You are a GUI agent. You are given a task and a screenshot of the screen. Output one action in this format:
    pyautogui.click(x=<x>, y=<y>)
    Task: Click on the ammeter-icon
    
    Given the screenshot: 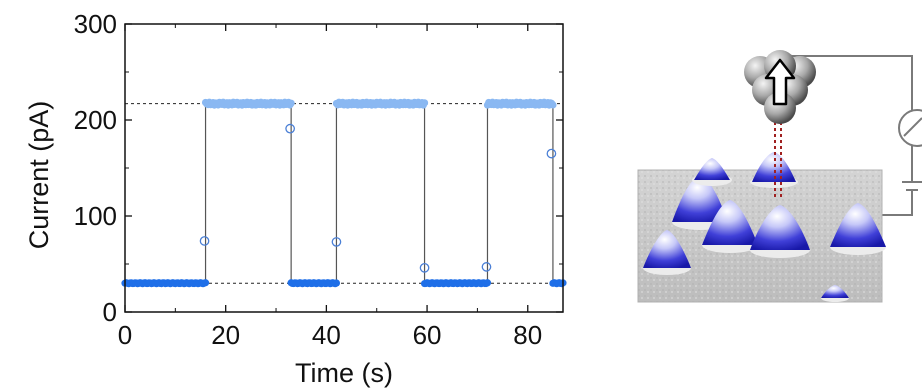 What is the action you would take?
    pyautogui.click(x=910, y=128)
    